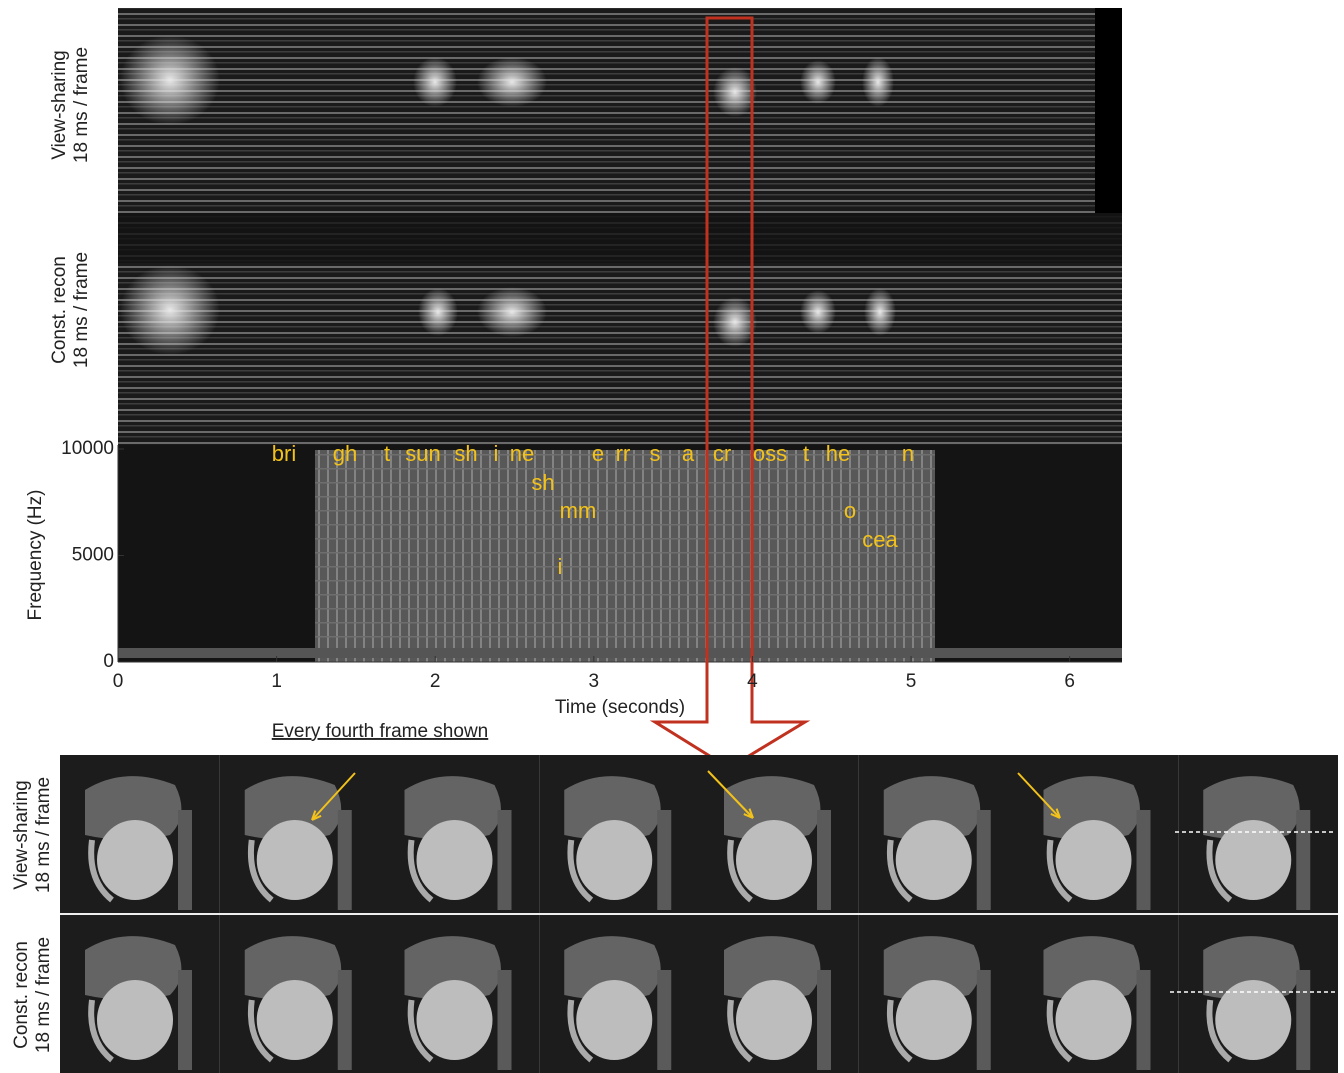  I want to click on phoneme-label: oss, so click(770, 453).